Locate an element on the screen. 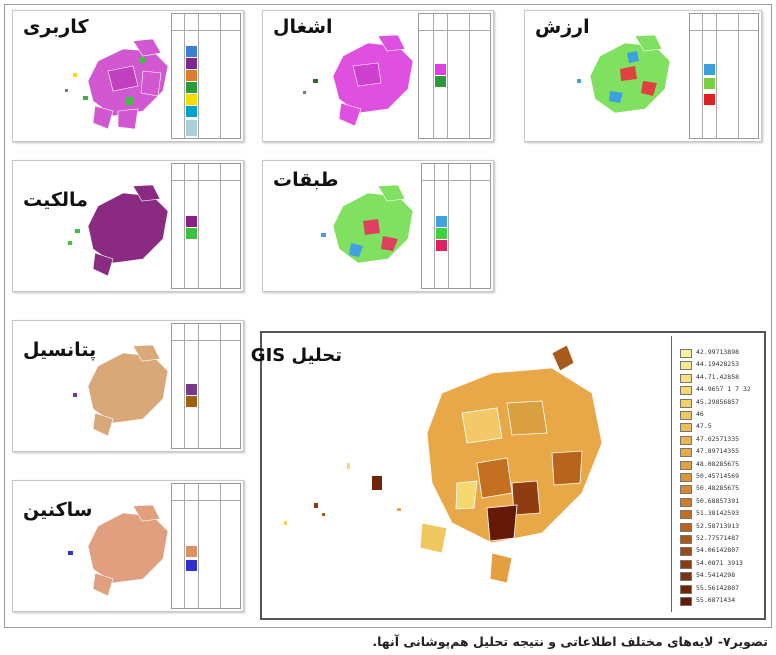 The image size is (776, 655). panel-potansil: پتانسیل is located at coordinates (128, 386).